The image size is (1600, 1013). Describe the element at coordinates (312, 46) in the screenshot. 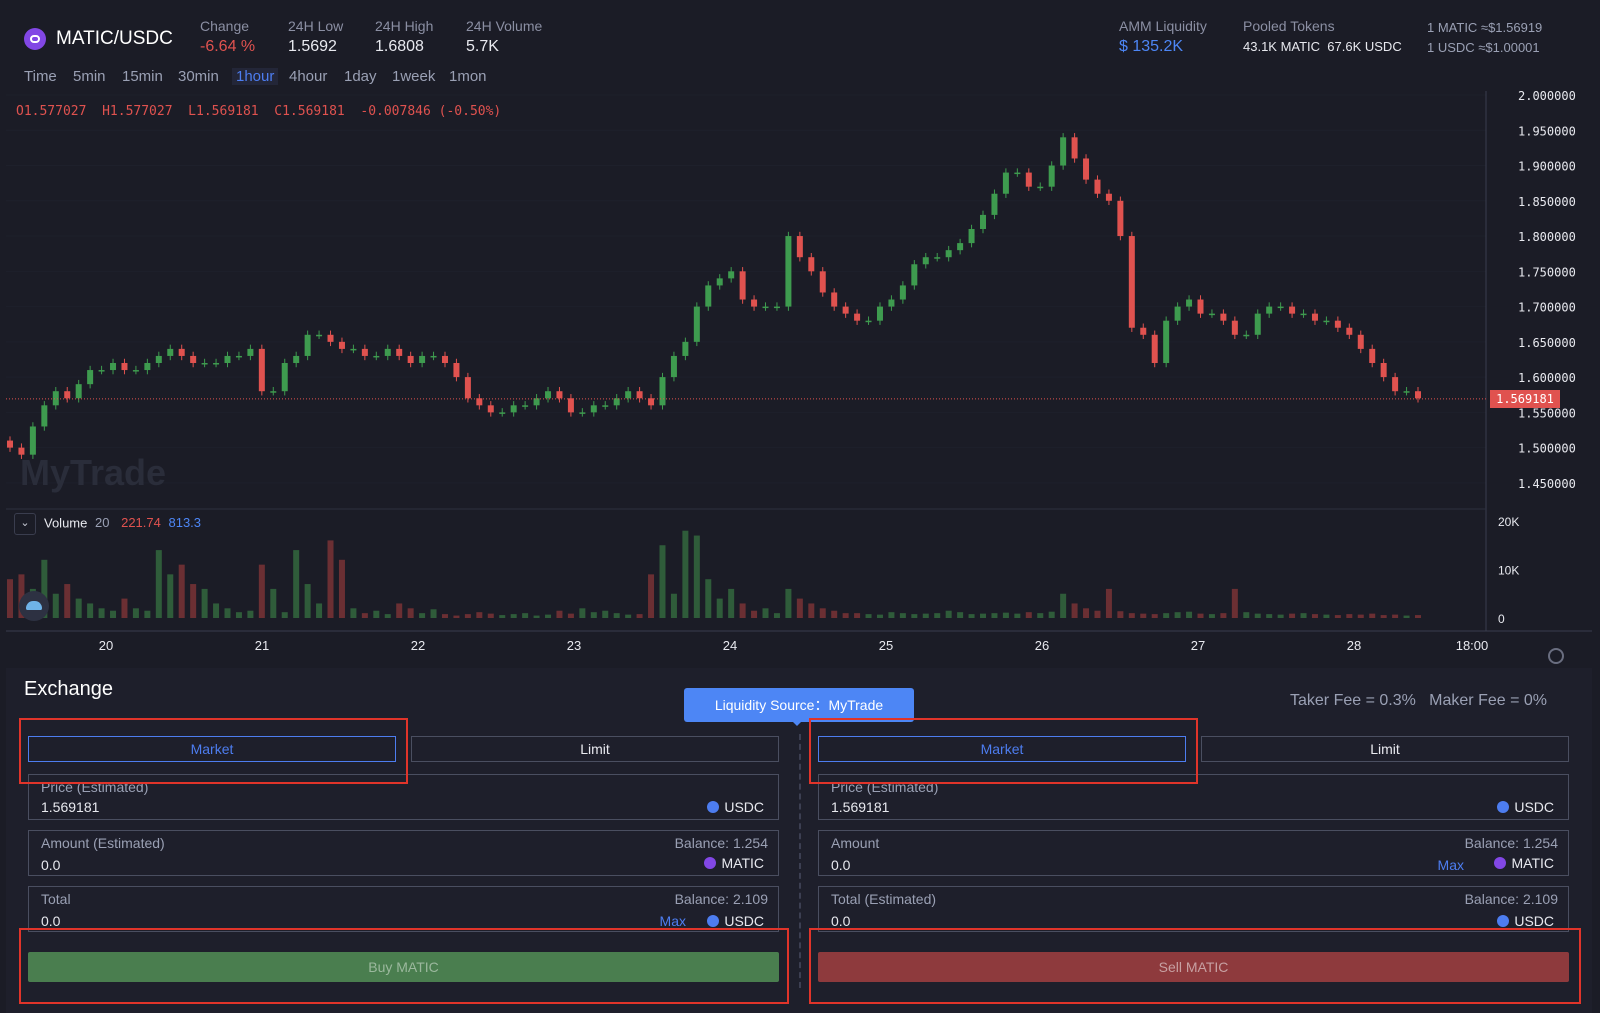

I see `stat-value: 1.5692` at that location.